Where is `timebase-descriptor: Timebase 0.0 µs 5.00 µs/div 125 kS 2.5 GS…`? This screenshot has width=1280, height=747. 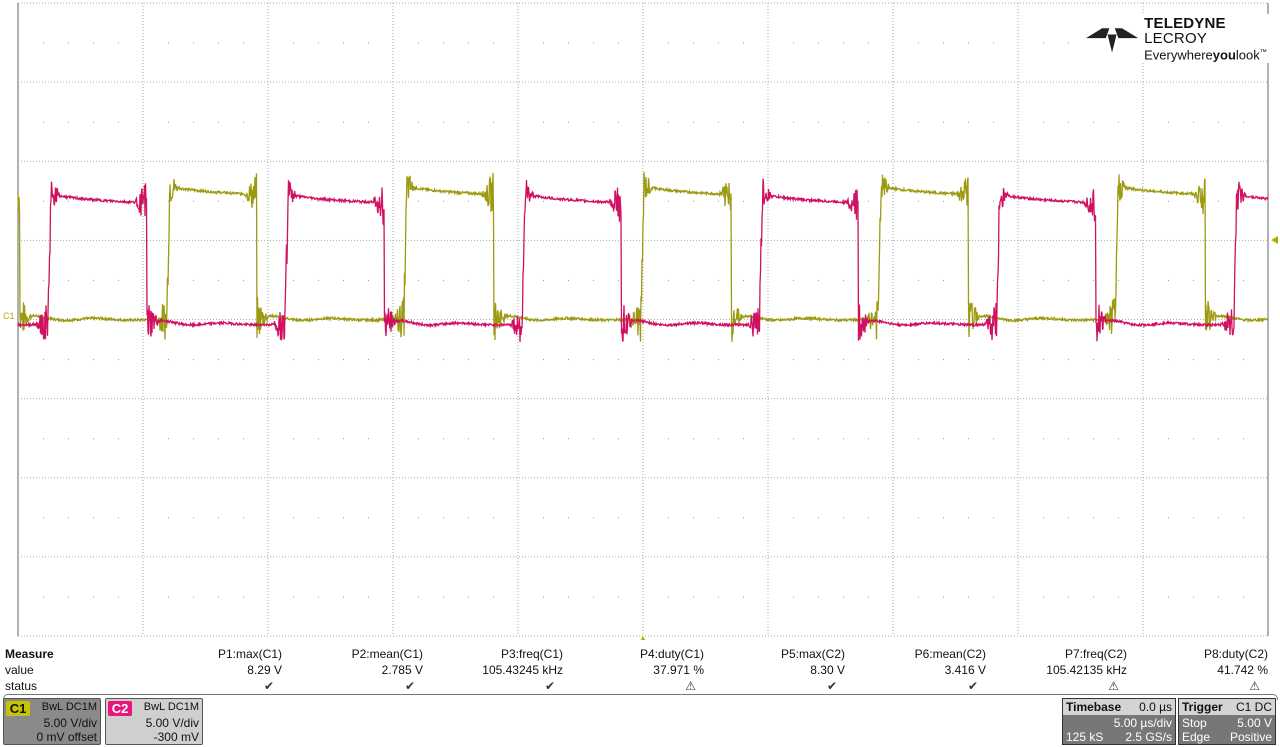 timebase-descriptor: Timebase 0.0 µs 5.00 µs/div 125 kS 2.5 GS… is located at coordinates (1119, 721).